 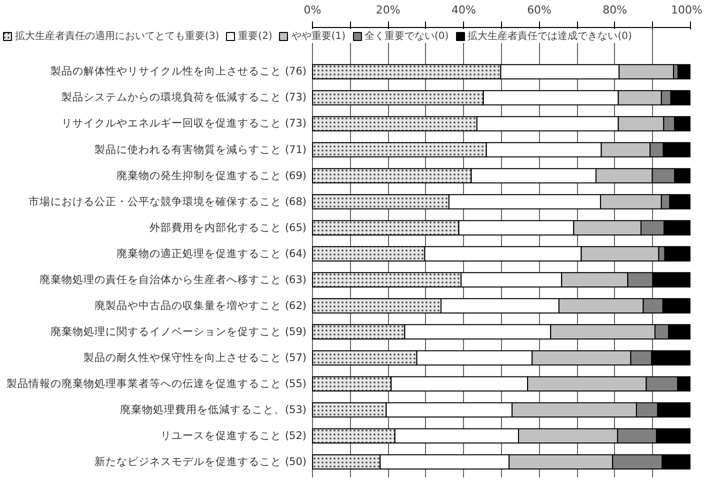 What do you see at coordinates (211, 253) in the screenshot?
I see `y-tick-label: 廃棄物の適正処理を促進すること (64)` at bounding box center [211, 253].